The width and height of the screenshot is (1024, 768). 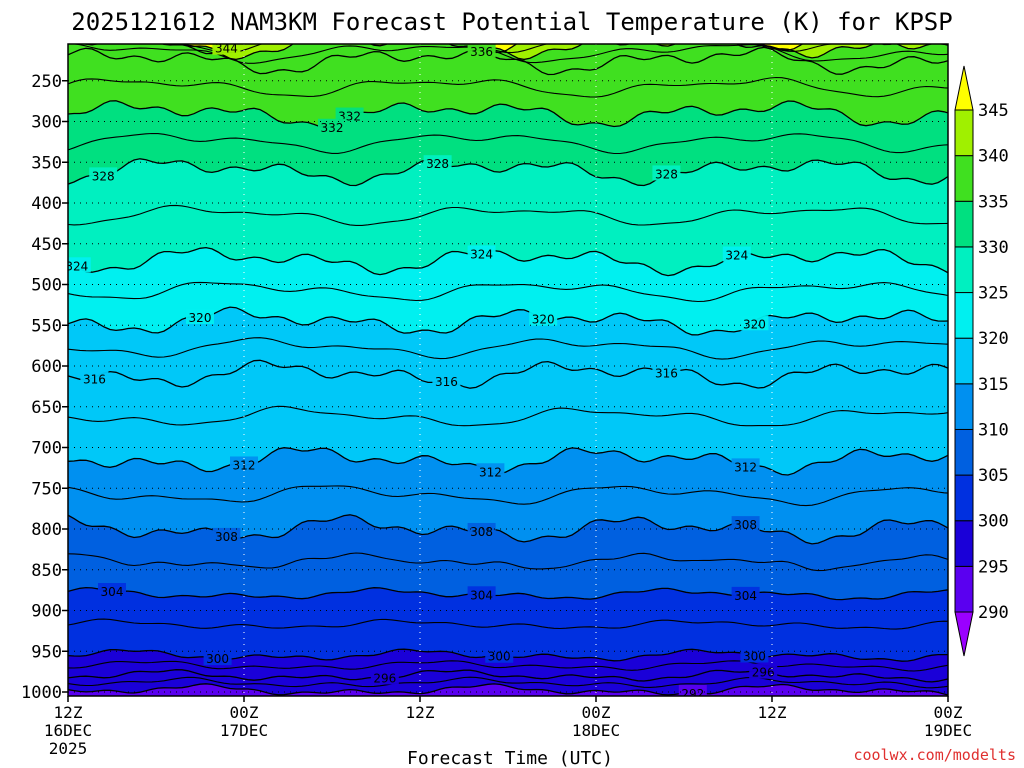 What do you see at coordinates (46, 245) in the screenshot?
I see `y-tick-label: 450` at bounding box center [46, 245].